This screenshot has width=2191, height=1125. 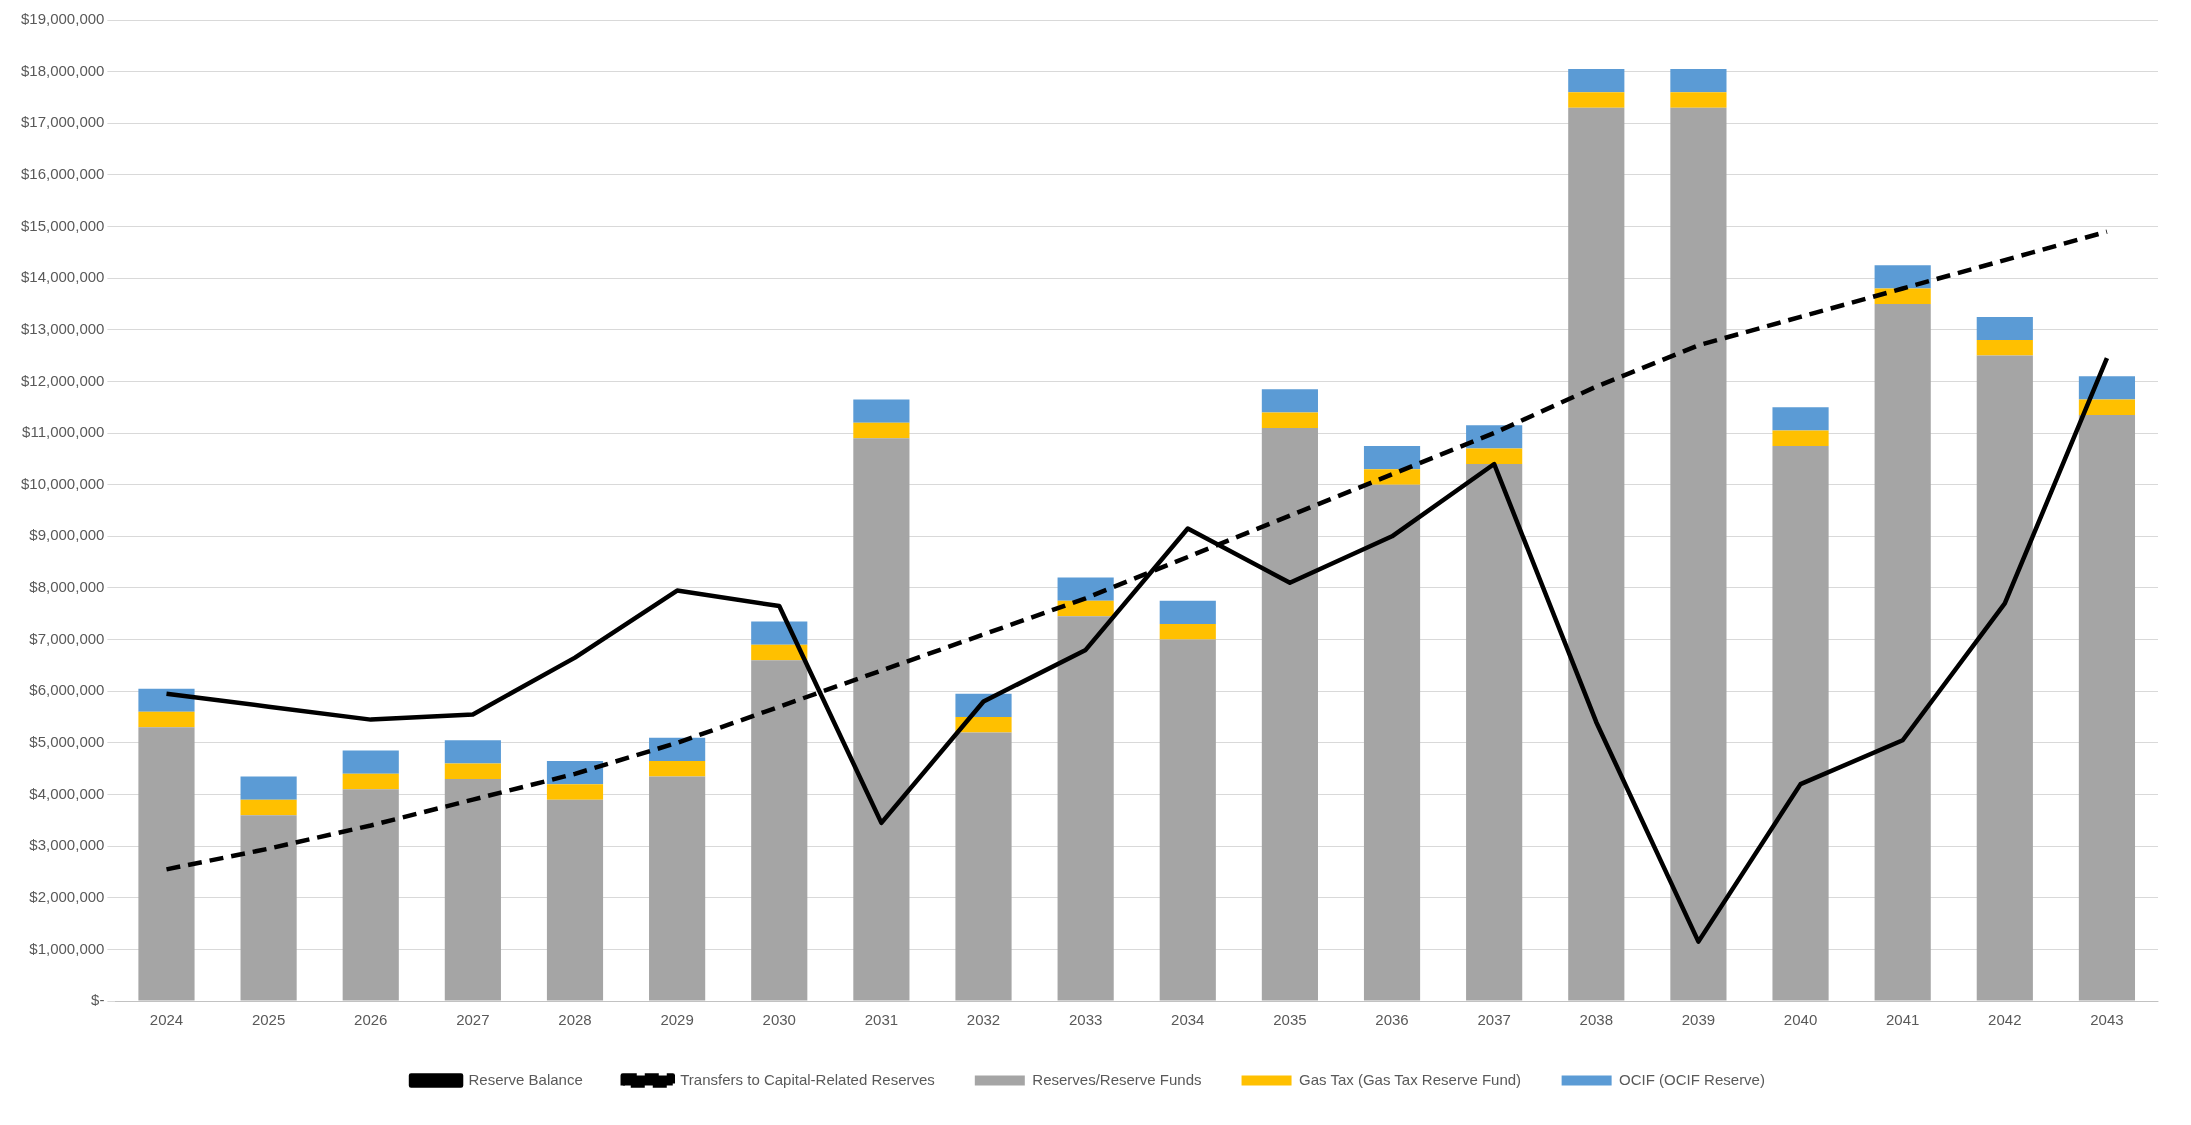 I want to click on legend-label: Reserves/Reserve Funds, so click(x=1117, y=1079).